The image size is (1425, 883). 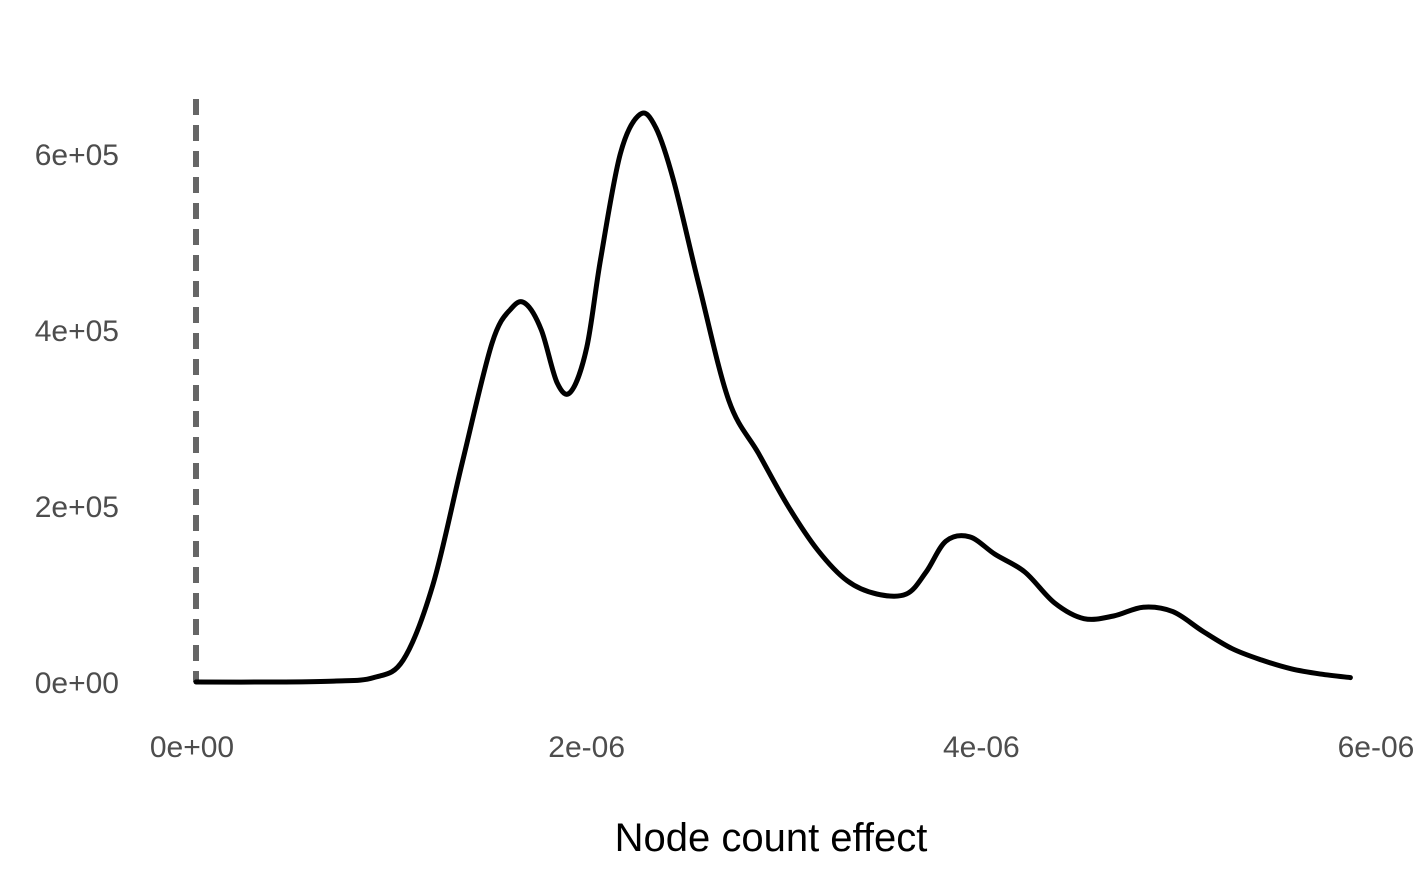 I want to click on x-tick-label: 6e-06, so click(x=1376, y=747).